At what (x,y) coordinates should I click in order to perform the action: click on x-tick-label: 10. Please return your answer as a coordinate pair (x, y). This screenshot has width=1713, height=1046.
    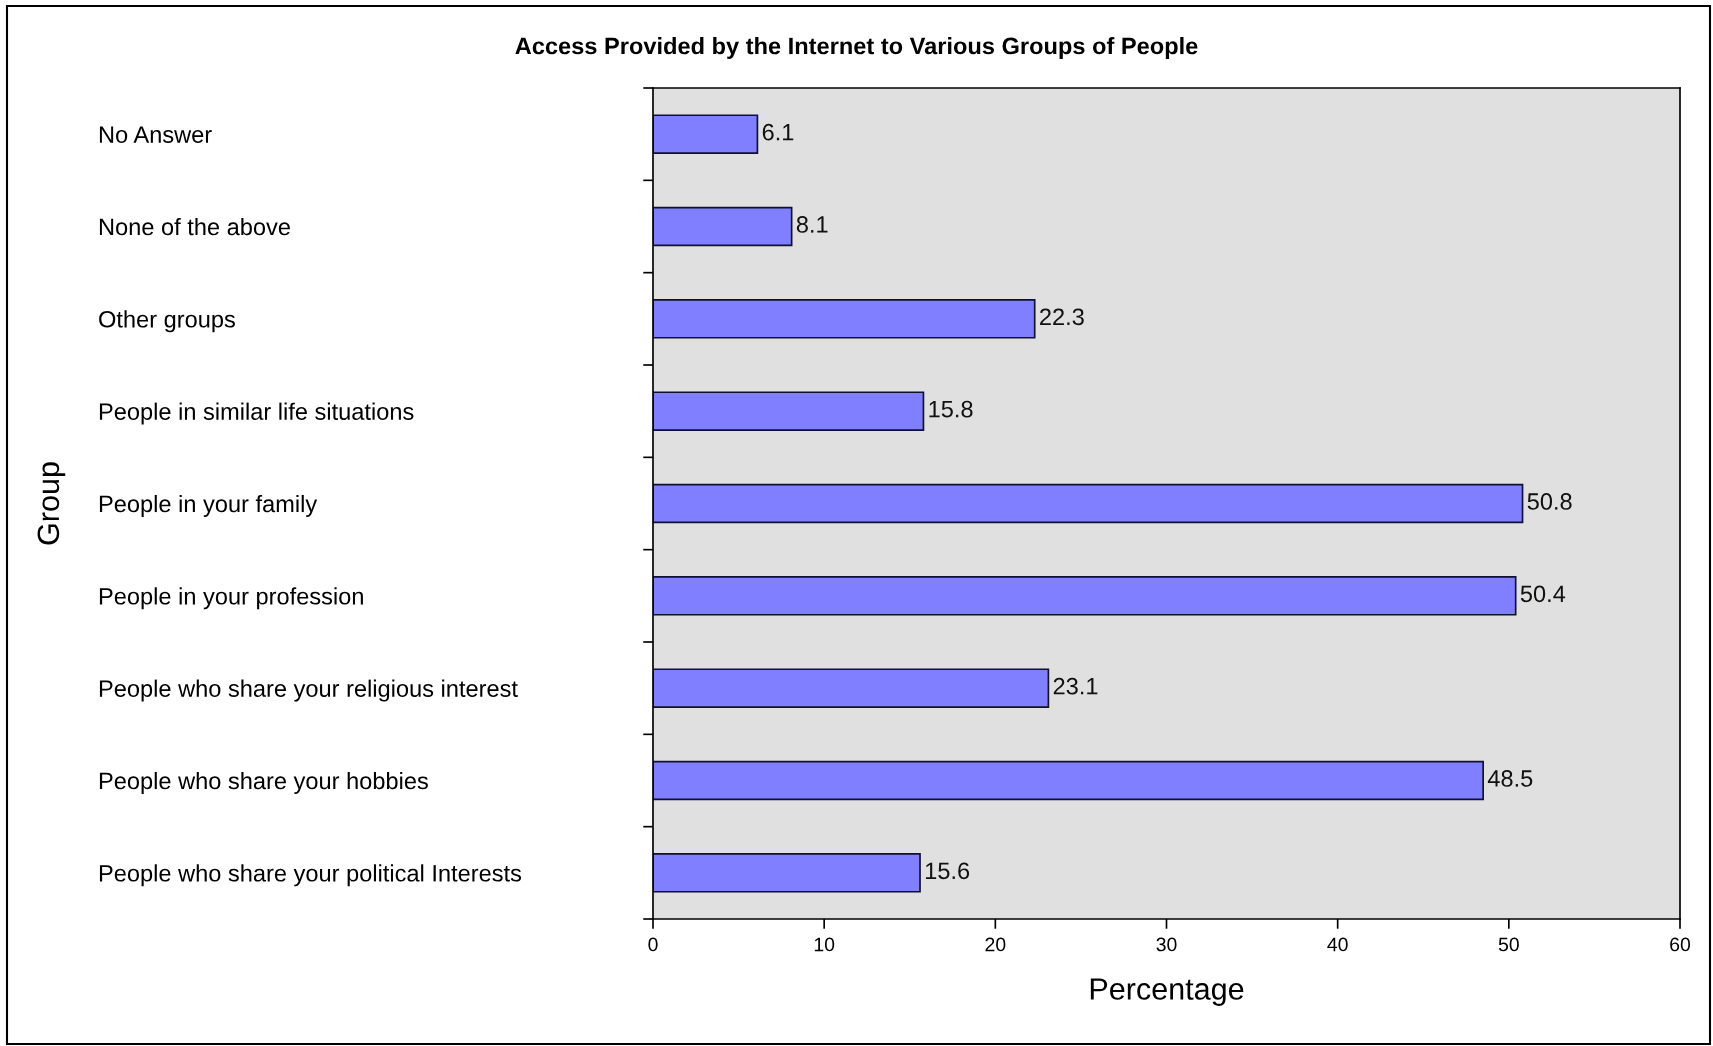
    Looking at the image, I should click on (824, 944).